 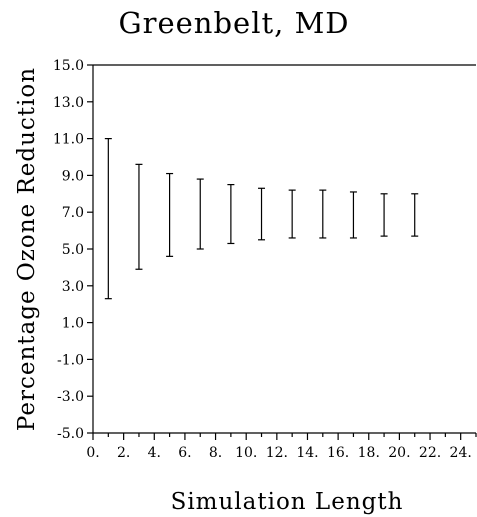 I want to click on x-tick-label: 0., so click(x=92, y=453).